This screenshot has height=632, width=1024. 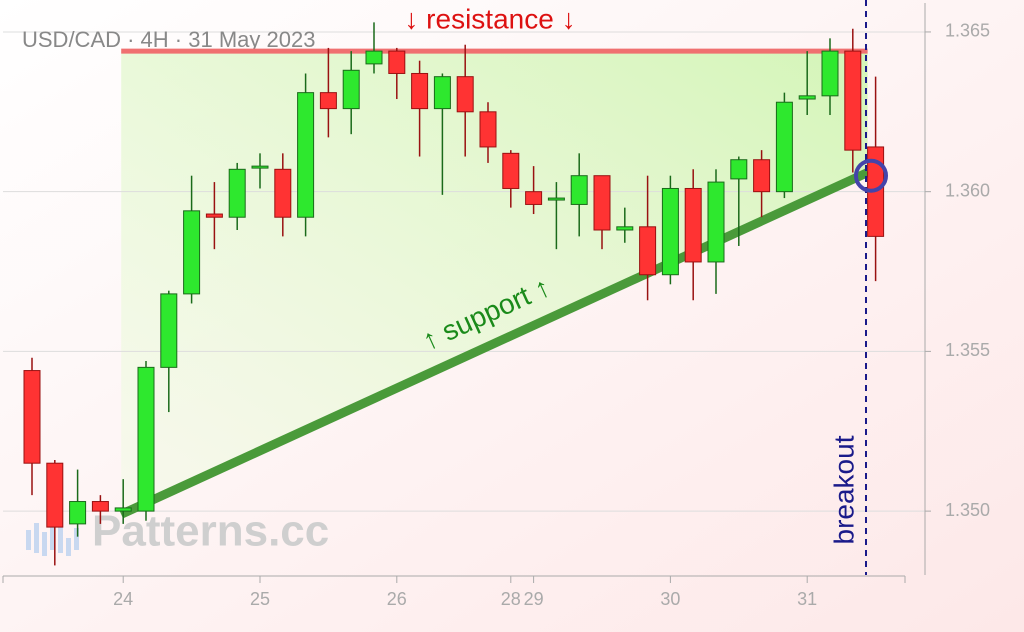 What do you see at coordinates (260, 599) in the screenshot?
I see `x-tick-label: 25` at bounding box center [260, 599].